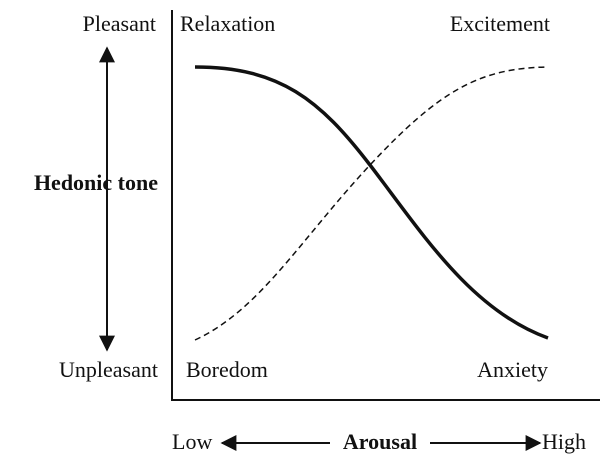 This screenshot has height=461, width=605. What do you see at coordinates (564, 441) in the screenshot?
I see `high-label: High` at bounding box center [564, 441].